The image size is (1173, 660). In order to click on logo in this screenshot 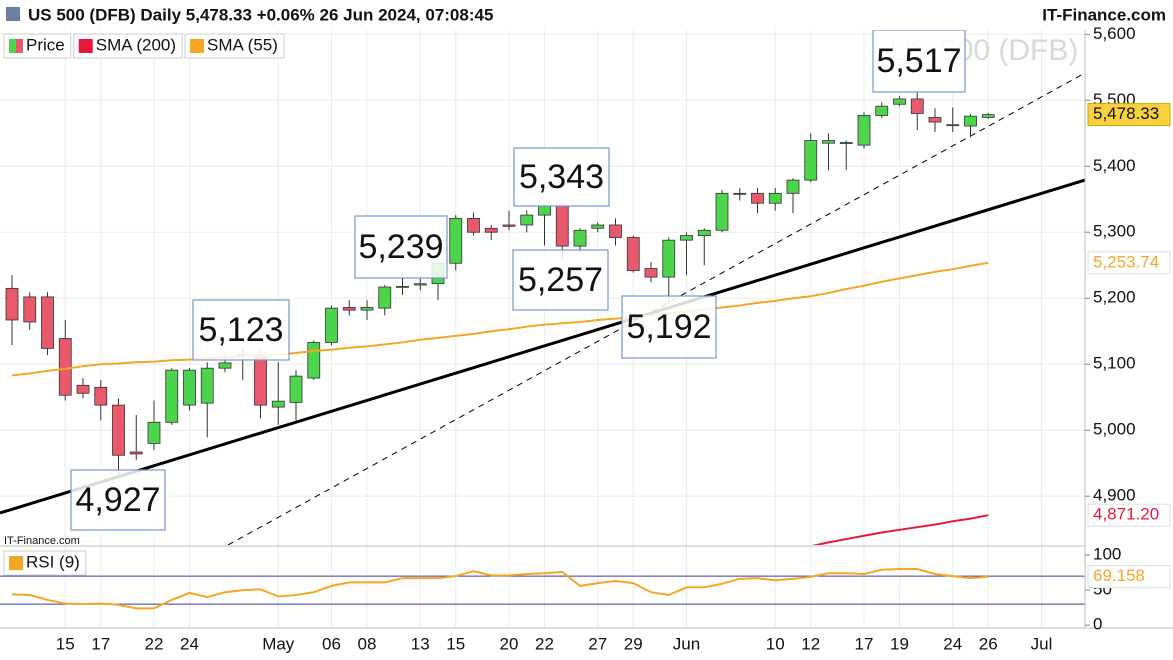, I will do `click(13, 14)`.